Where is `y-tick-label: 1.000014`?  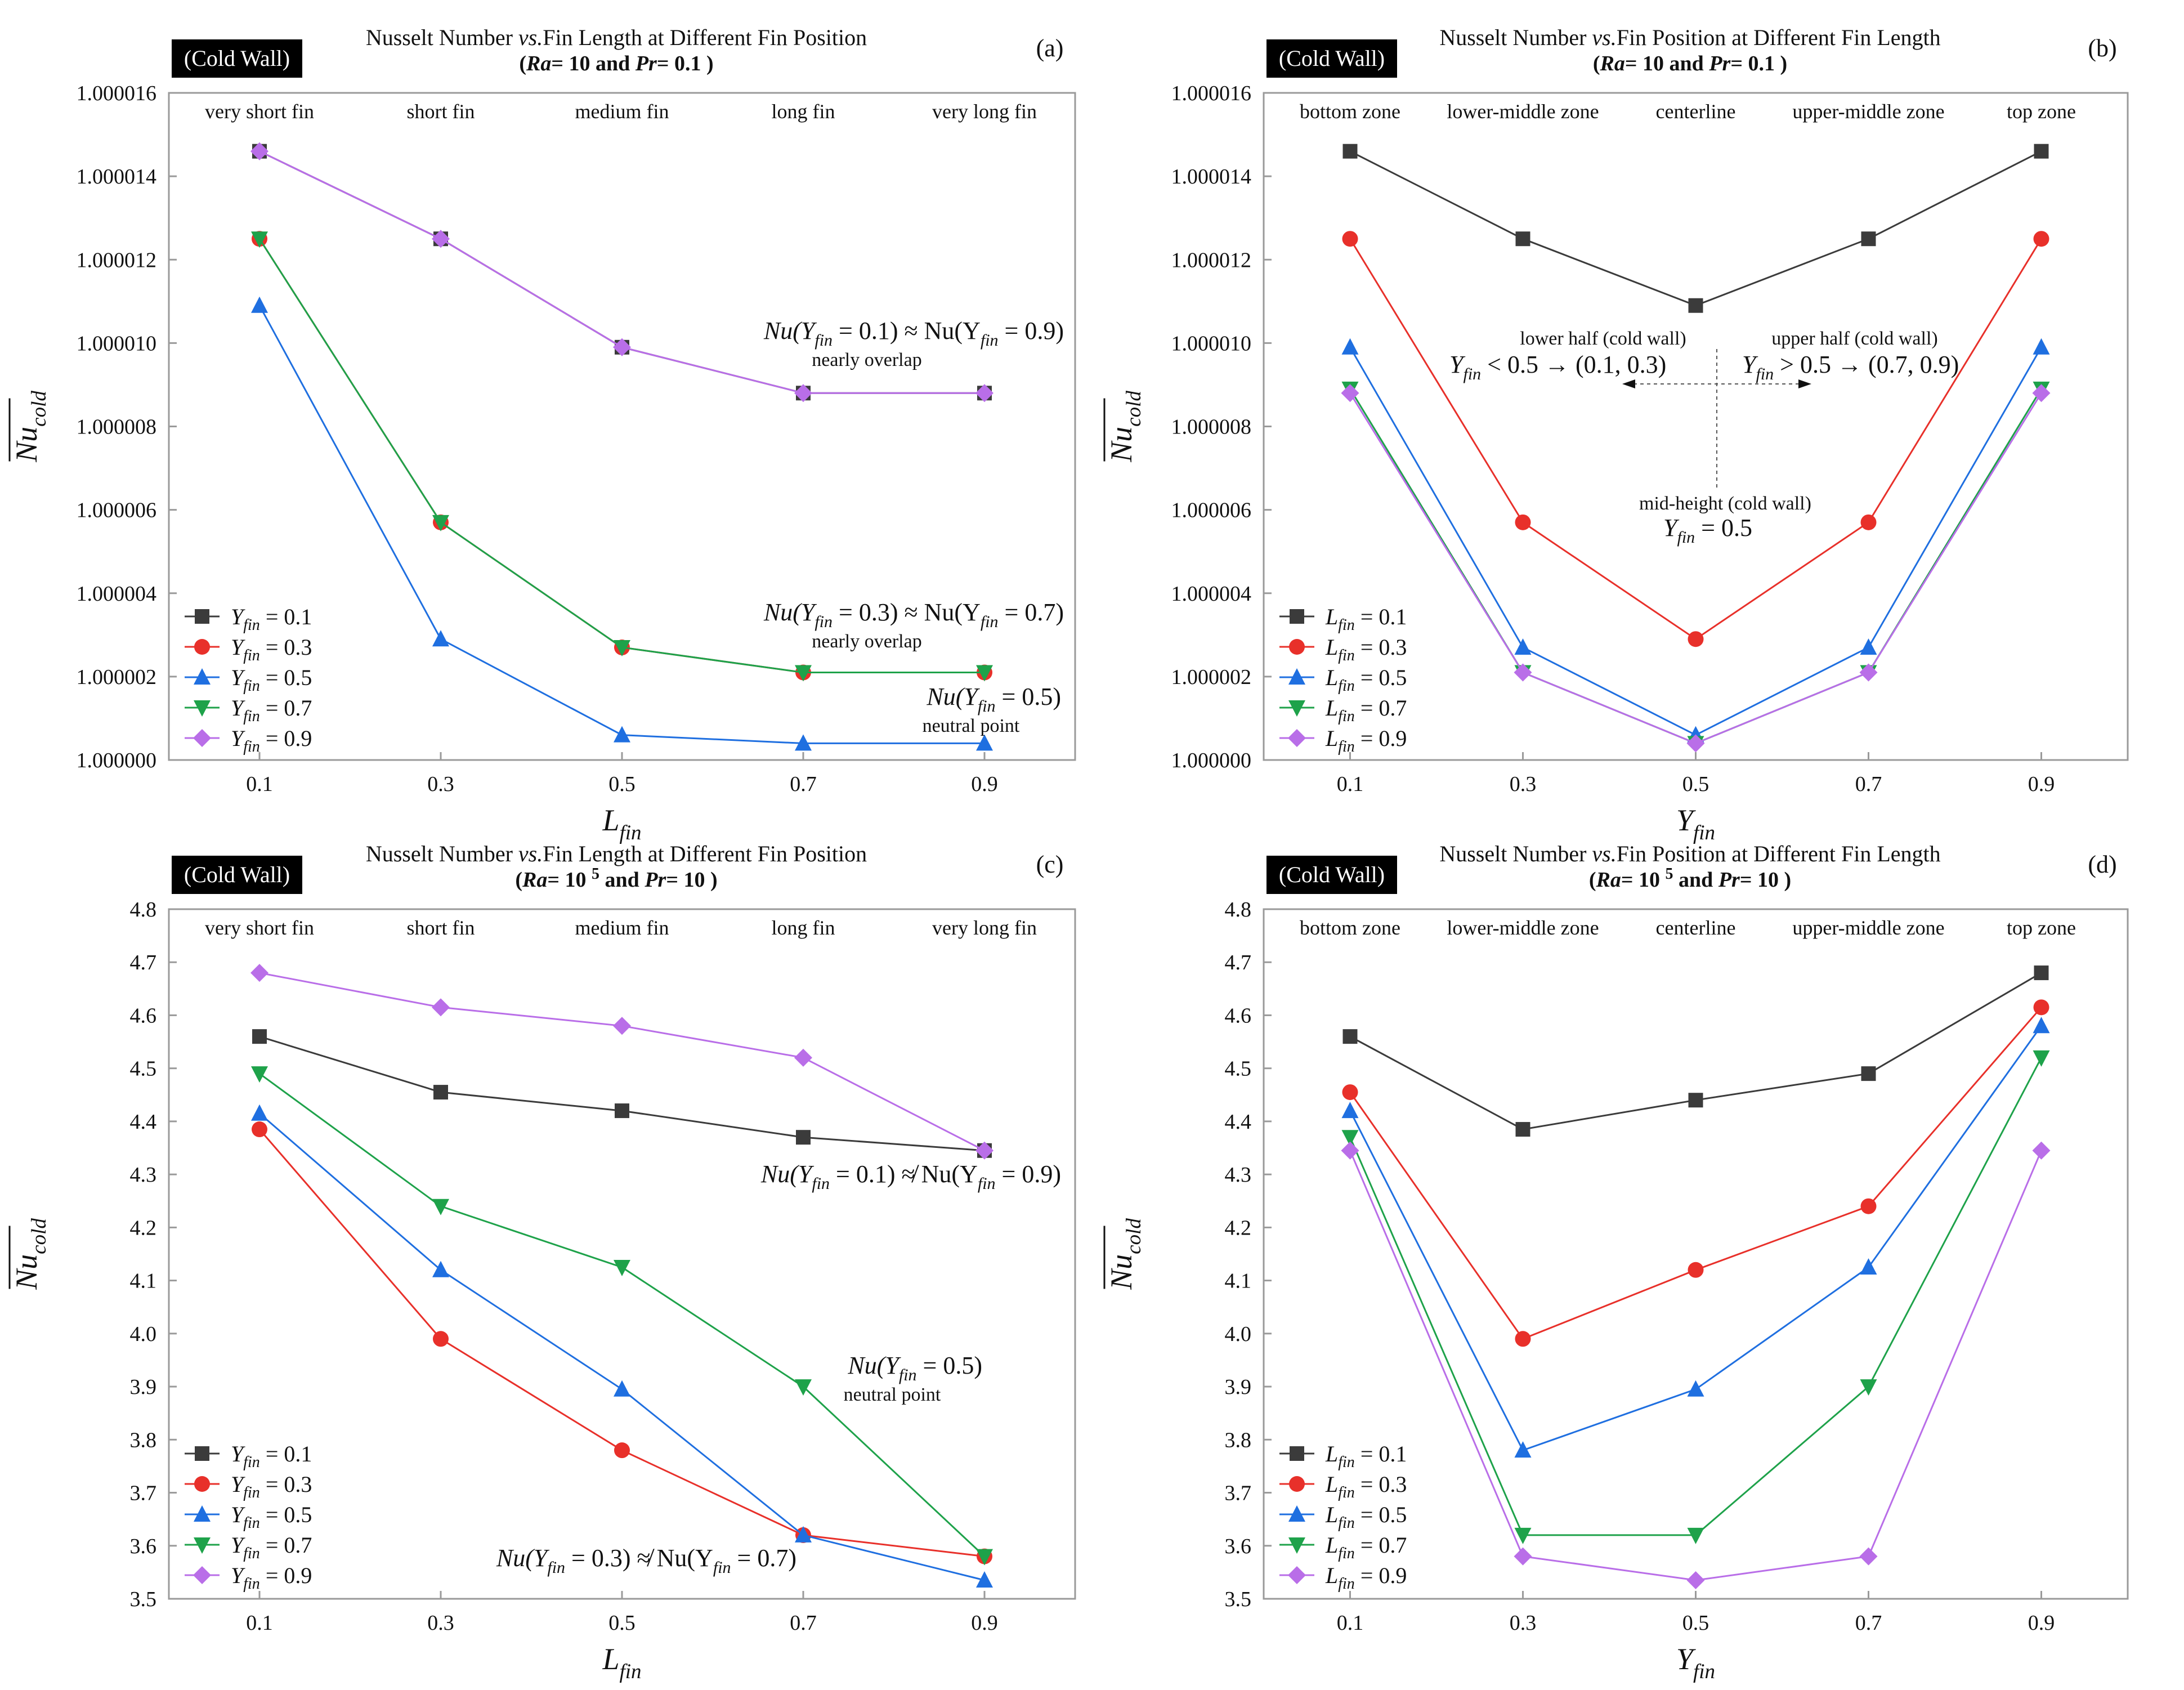 y-tick-label: 1.000014 is located at coordinates (117, 177).